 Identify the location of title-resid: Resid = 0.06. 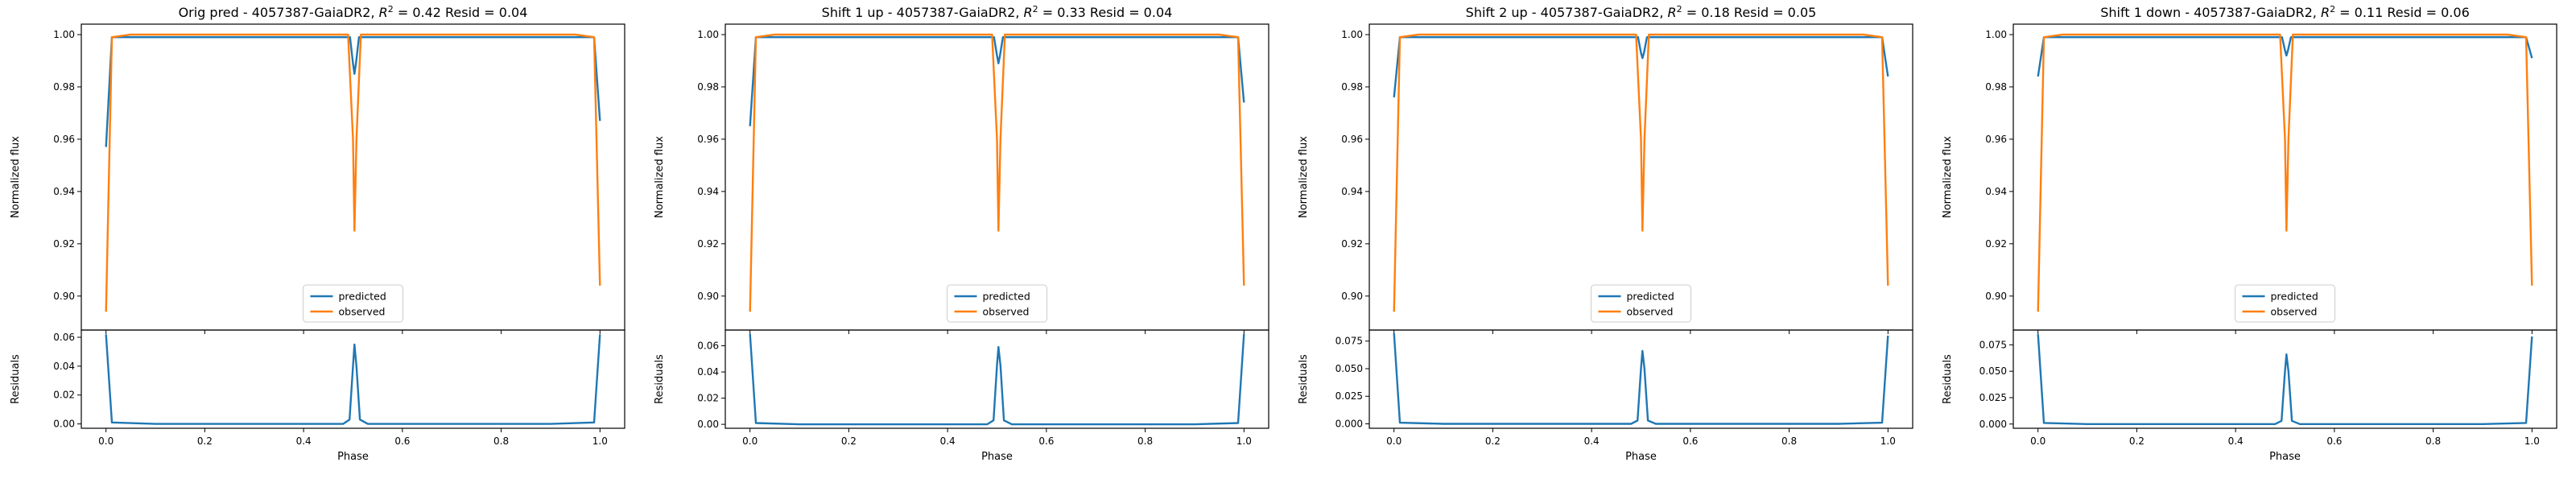
(2428, 12).